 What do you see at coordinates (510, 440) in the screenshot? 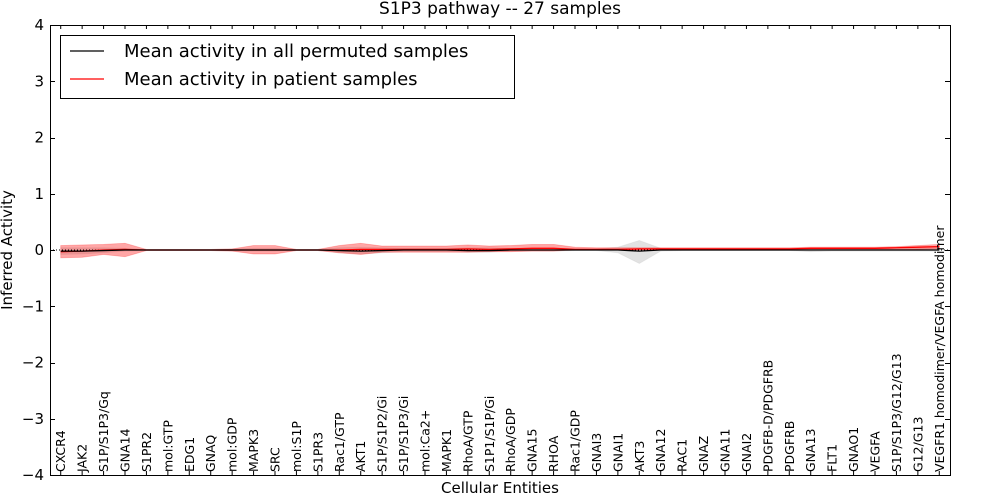
I see `x-category-label: RhoA/GDP` at bounding box center [510, 440].